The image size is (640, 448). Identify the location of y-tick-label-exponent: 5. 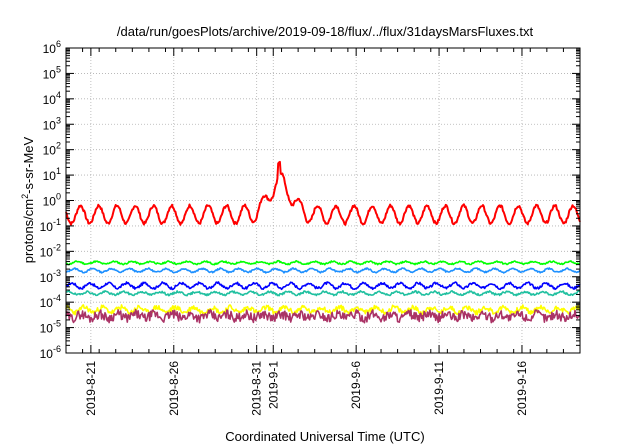
(58, 69).